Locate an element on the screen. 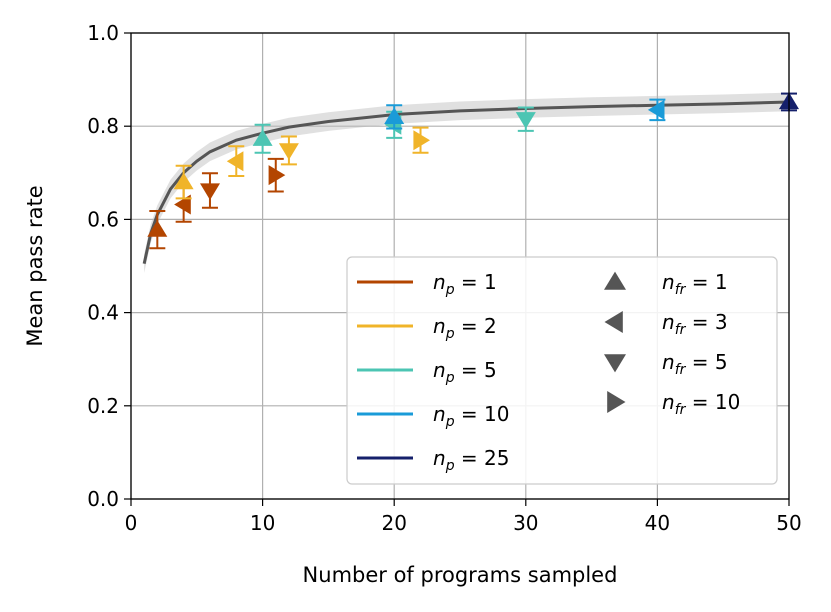  point-np2-nfr3 is located at coordinates (235, 161).